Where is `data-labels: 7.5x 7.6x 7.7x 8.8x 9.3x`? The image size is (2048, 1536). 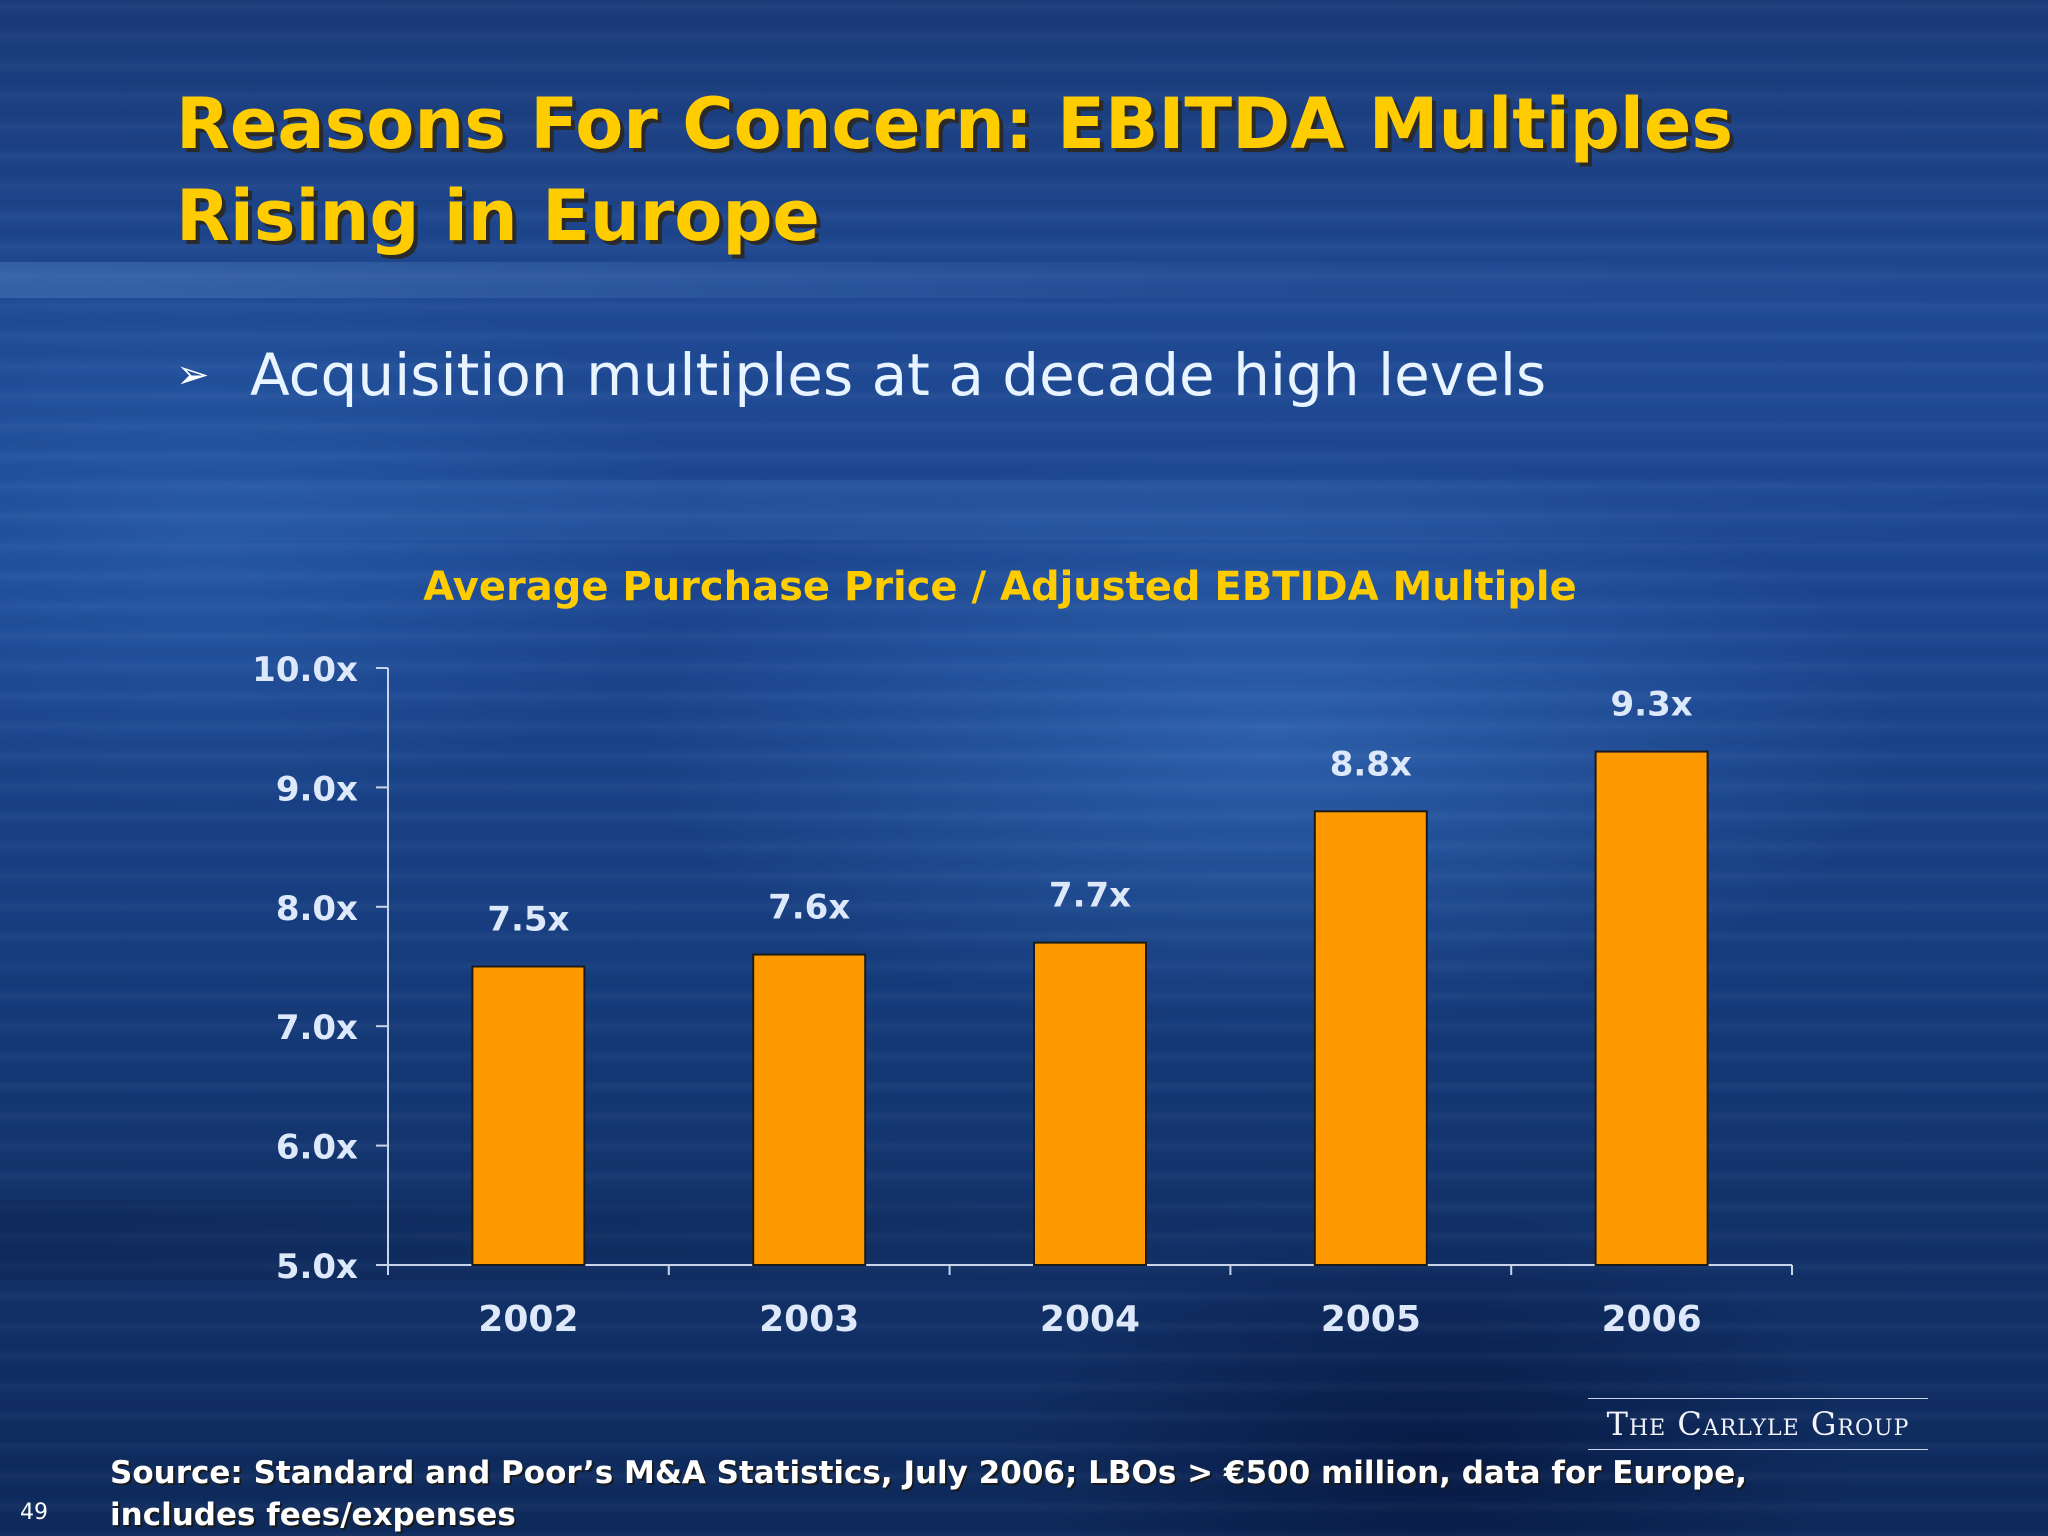 data-labels: 7.5x 7.6x 7.7x 8.8x 9.3x is located at coordinates (1089, 812).